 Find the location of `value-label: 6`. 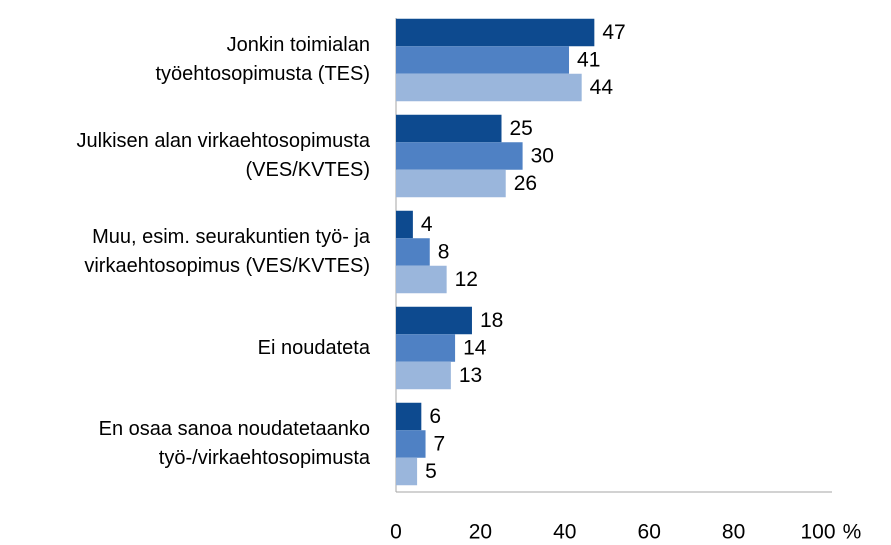

value-label: 6 is located at coordinates (435, 416).